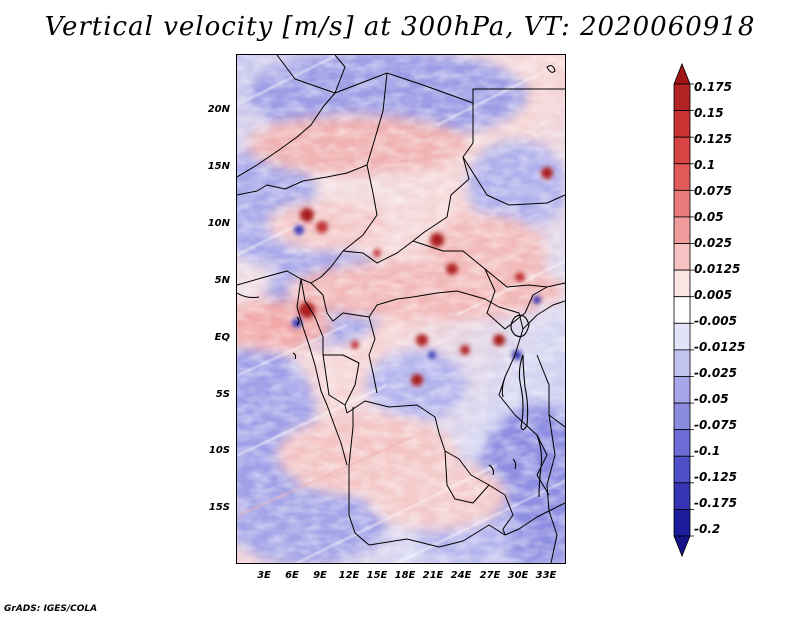 The width and height of the screenshot is (800, 618). Describe the element at coordinates (546, 575) in the screenshot. I see `lon-label-33e: 33E` at that location.